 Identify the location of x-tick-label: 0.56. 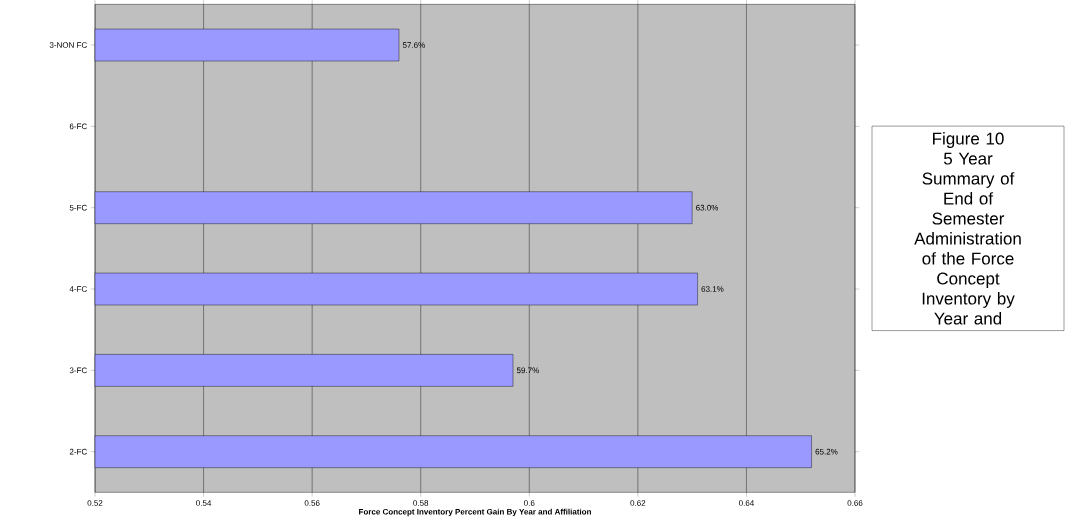
(312, 502).